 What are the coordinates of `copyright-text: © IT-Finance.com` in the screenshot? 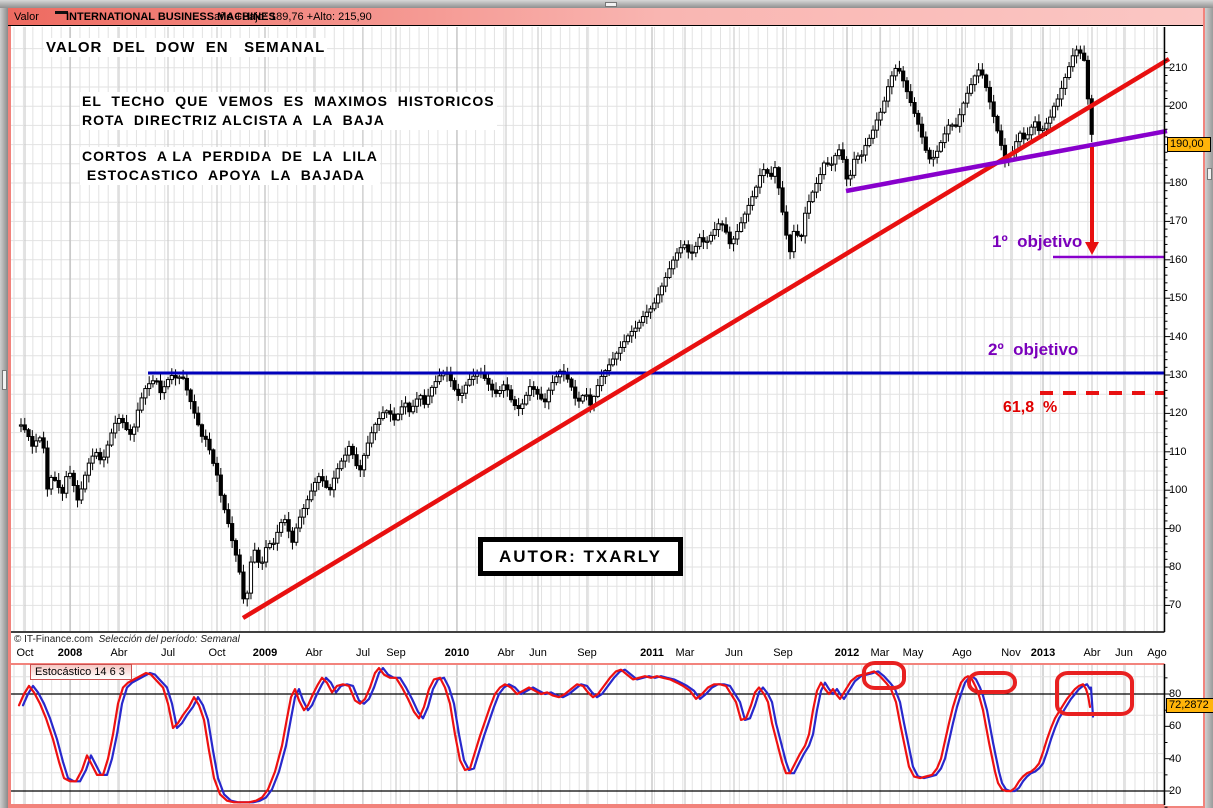 It's located at (54, 639).